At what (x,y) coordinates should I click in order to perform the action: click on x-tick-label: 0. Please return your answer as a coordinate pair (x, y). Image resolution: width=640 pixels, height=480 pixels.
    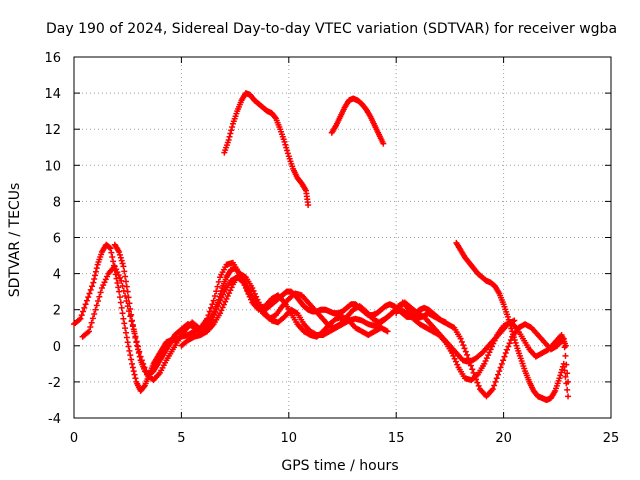
    Looking at the image, I should click on (74, 438).